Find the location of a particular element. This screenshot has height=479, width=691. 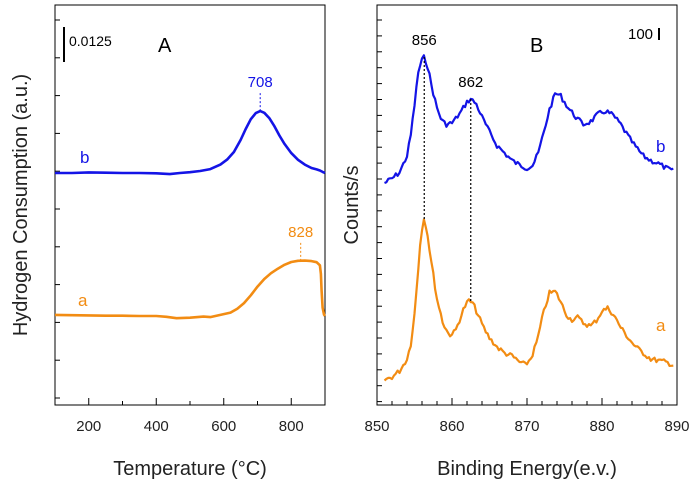

panel-a-scale-bar-label: 0.0125 is located at coordinates (90, 41).